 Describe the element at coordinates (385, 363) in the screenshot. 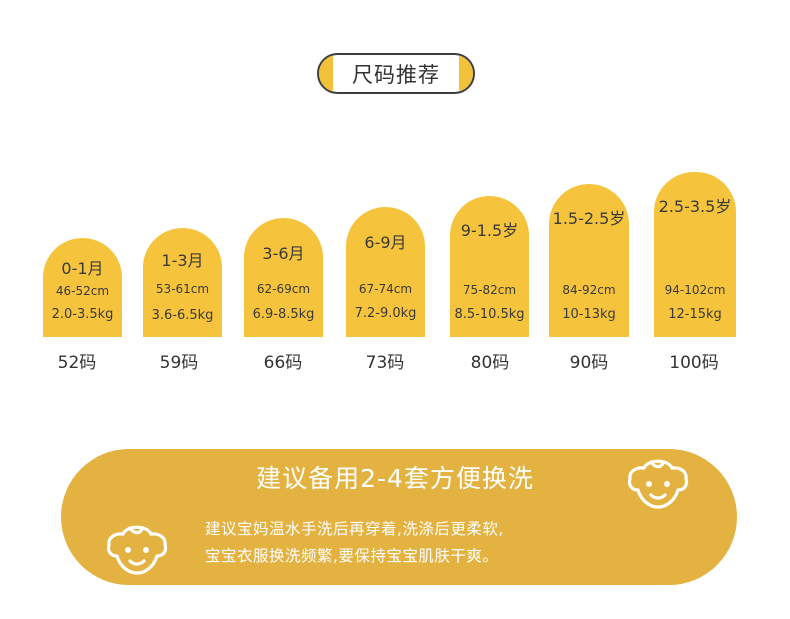

I see `size-label: 73码` at that location.